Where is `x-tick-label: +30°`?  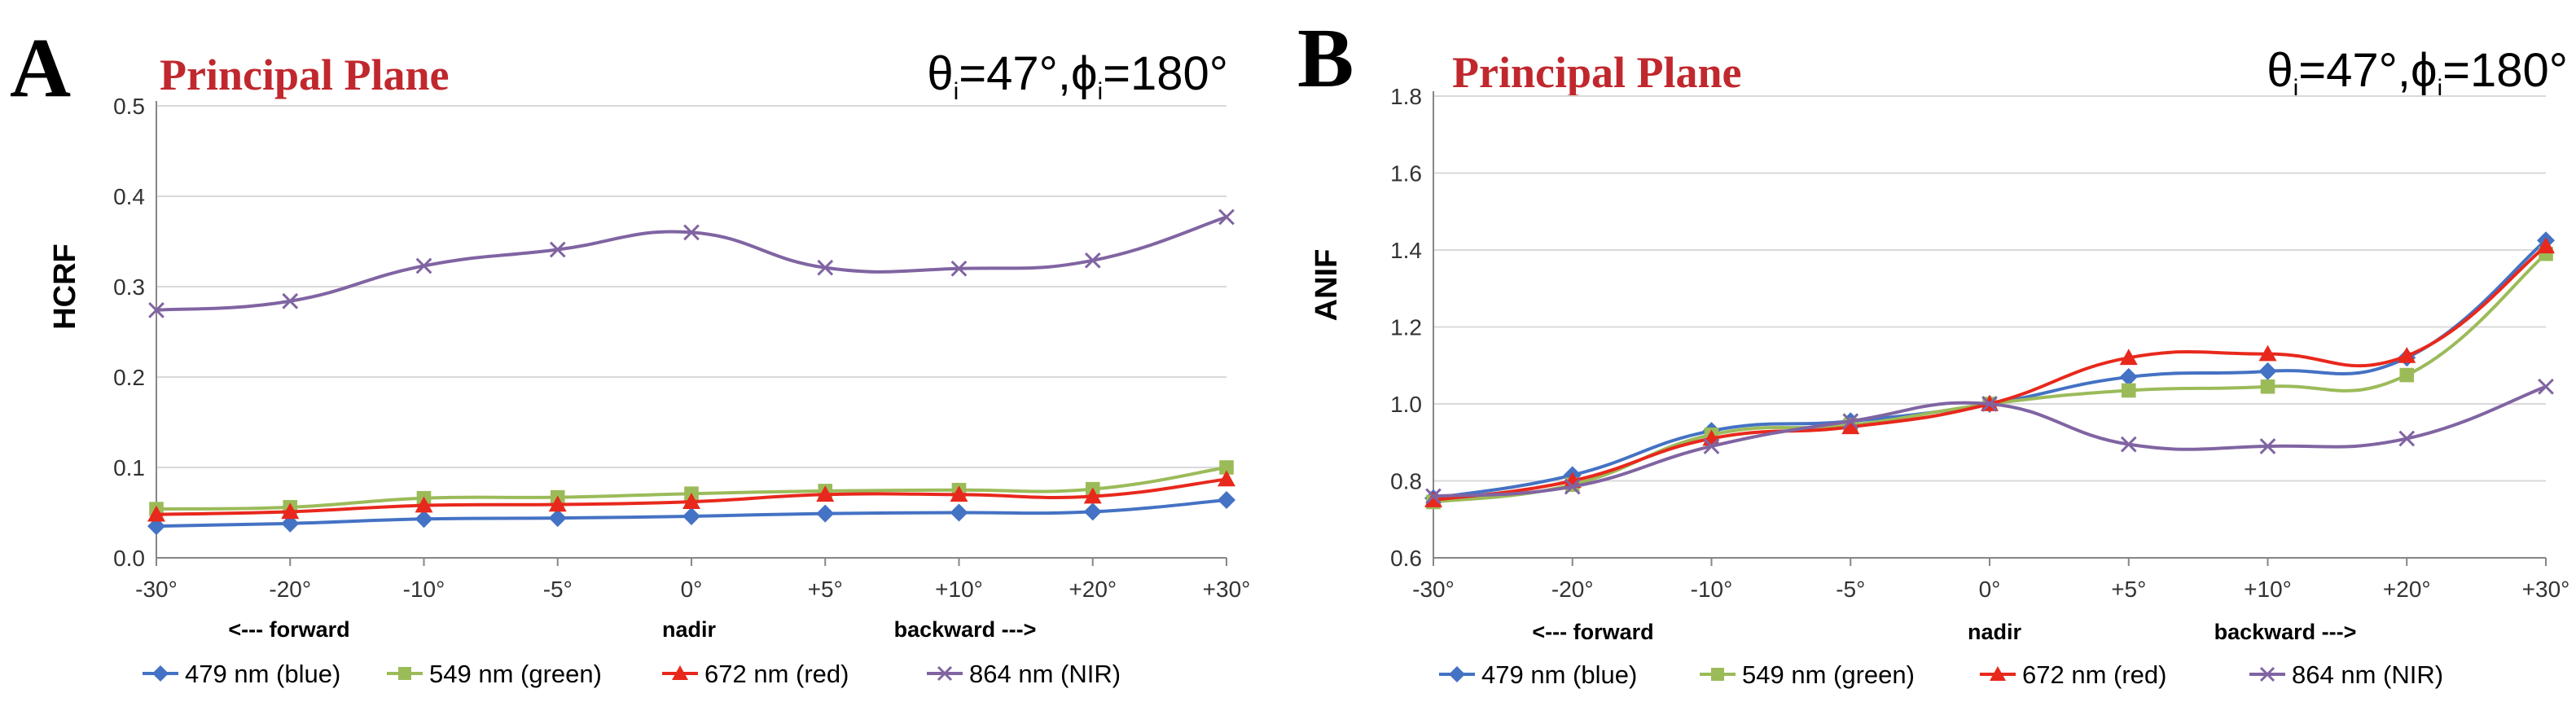
x-tick-label: +30° is located at coordinates (1227, 589).